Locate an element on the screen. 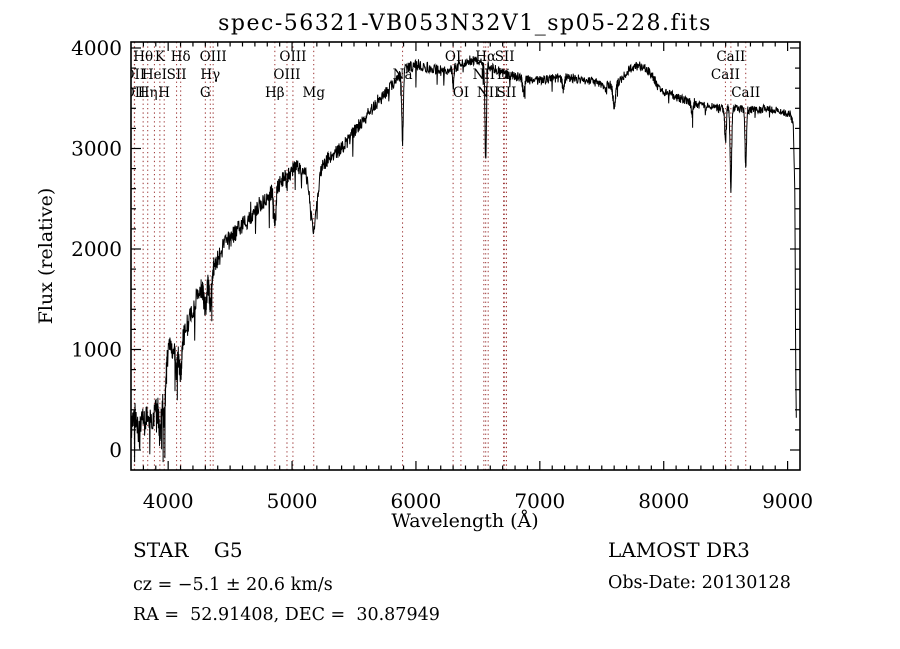  y-tick-label: 2000 is located at coordinates (96, 249).